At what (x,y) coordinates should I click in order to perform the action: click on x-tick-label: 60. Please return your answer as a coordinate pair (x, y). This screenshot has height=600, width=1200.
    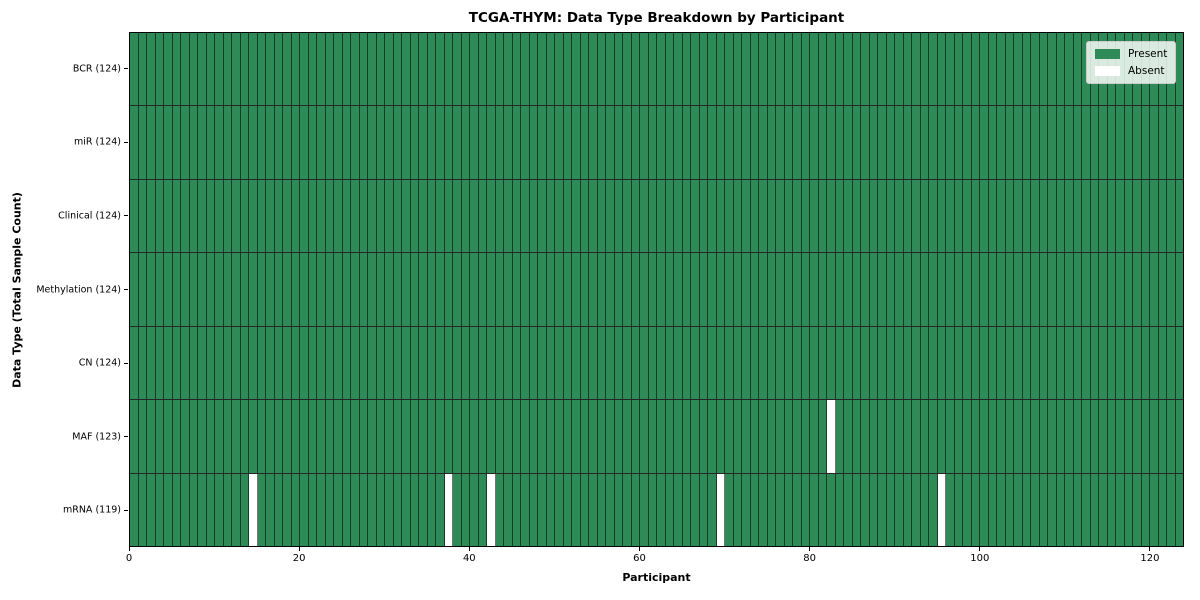
    Looking at the image, I should click on (639, 558).